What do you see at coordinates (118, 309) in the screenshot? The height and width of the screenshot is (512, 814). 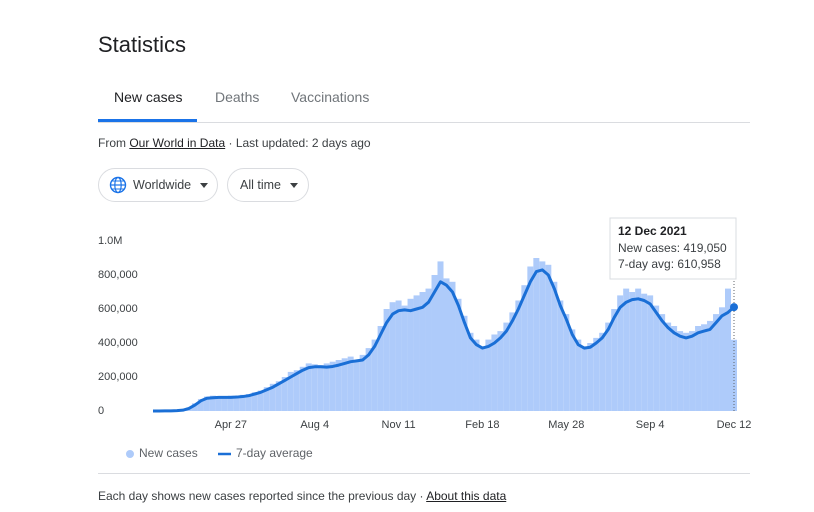 I see `y-tick-label: 600,000` at bounding box center [118, 309].